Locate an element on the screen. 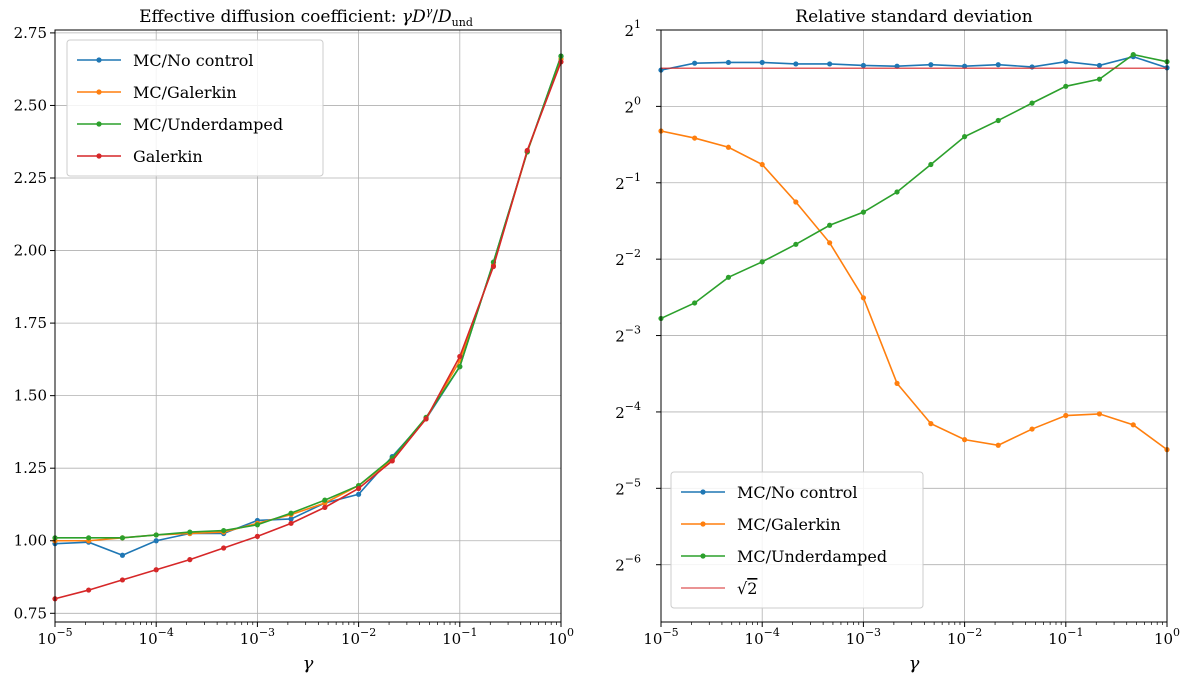 The height and width of the screenshot is (675, 1193). y-axis: 0.75 1.00 1.25 1.50 1.75 2.00 2.25 2.50 2.75 is located at coordinates (34, 323).